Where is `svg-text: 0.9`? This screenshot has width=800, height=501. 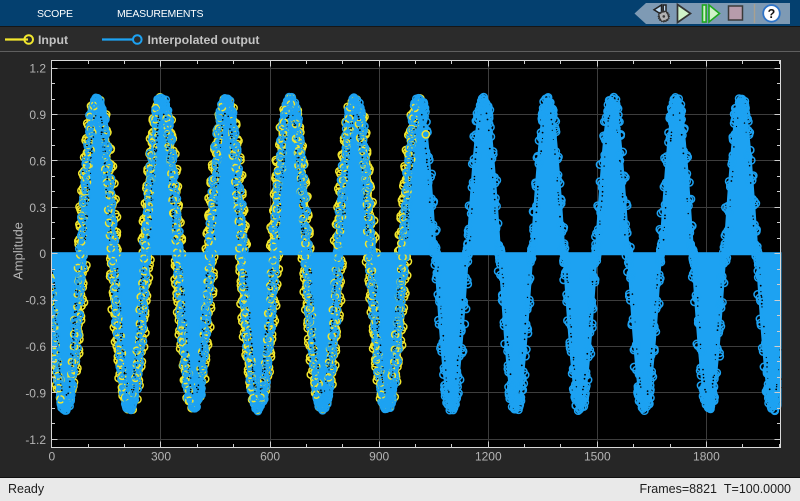 svg-text: 0.9 is located at coordinates (37, 115).